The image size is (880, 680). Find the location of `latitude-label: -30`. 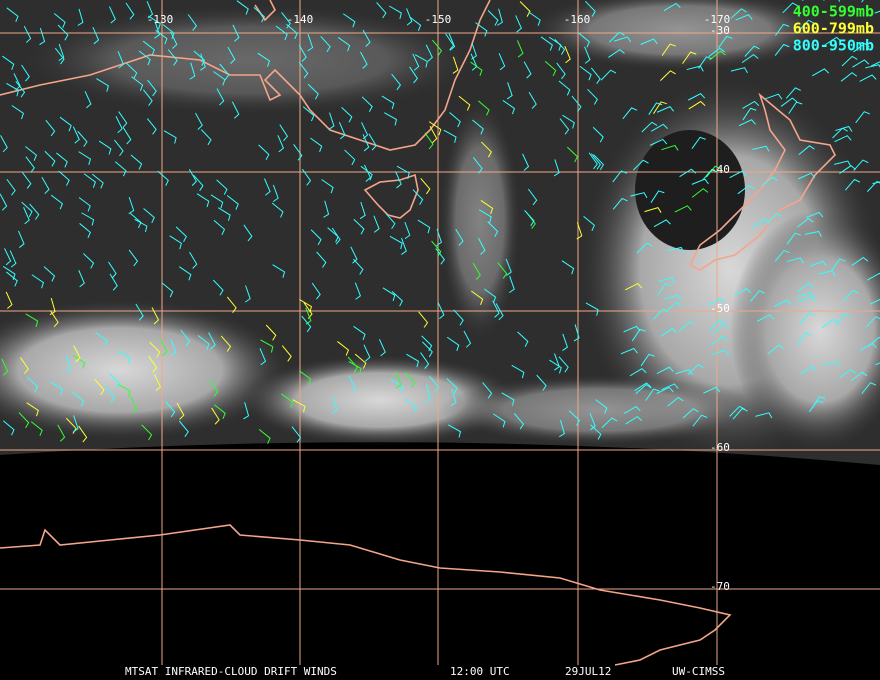

latitude-label: -30 is located at coordinates (720, 30).